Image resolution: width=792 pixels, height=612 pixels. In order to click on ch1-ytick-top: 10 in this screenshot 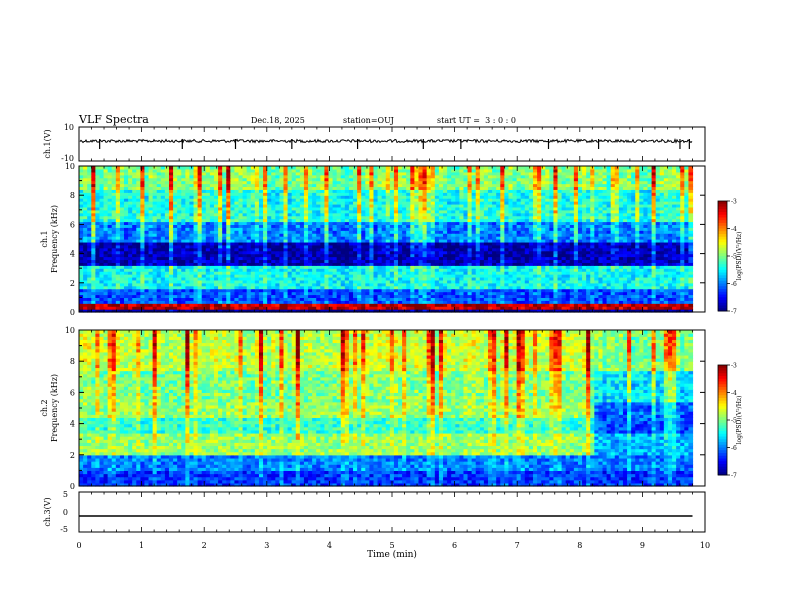, I will do `click(69, 127)`.